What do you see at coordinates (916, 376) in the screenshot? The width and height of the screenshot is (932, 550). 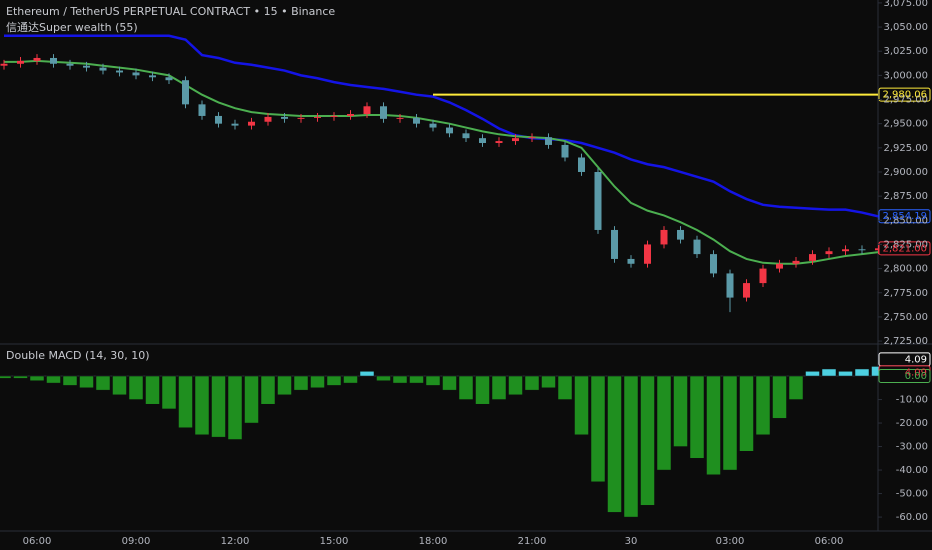 I see `price-tag-label: 0.00` at bounding box center [916, 376].